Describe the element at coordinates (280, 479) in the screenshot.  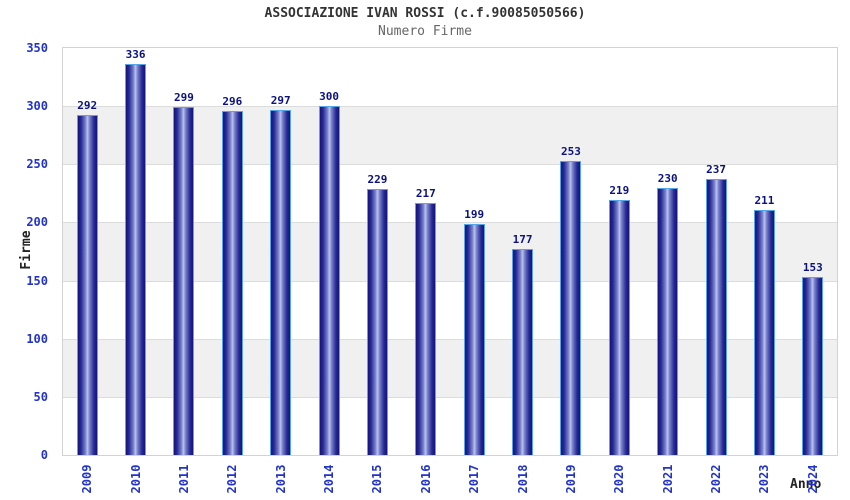
I see `x-tick-label: 2013` at that location.